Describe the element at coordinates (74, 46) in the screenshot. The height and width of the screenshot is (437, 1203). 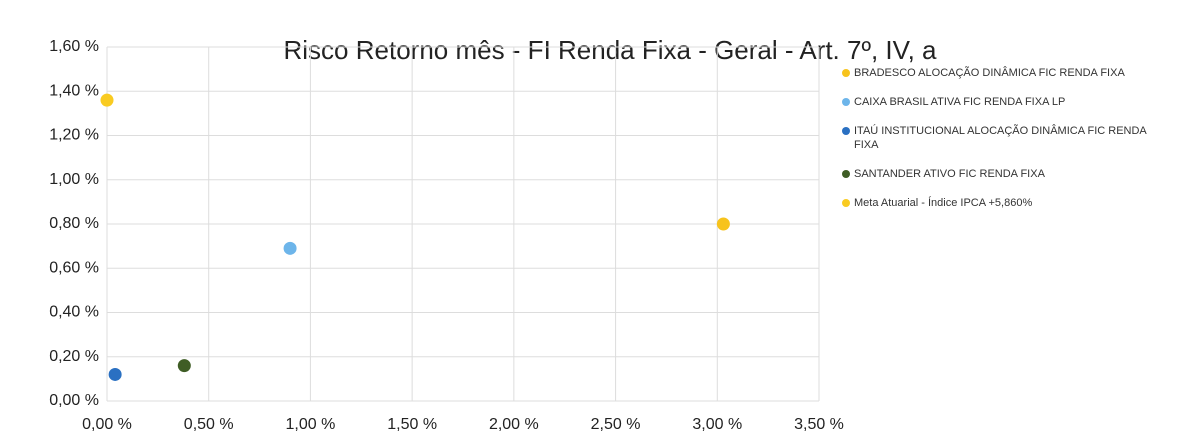
I see `y-tick-label: 1,60 %` at that location.